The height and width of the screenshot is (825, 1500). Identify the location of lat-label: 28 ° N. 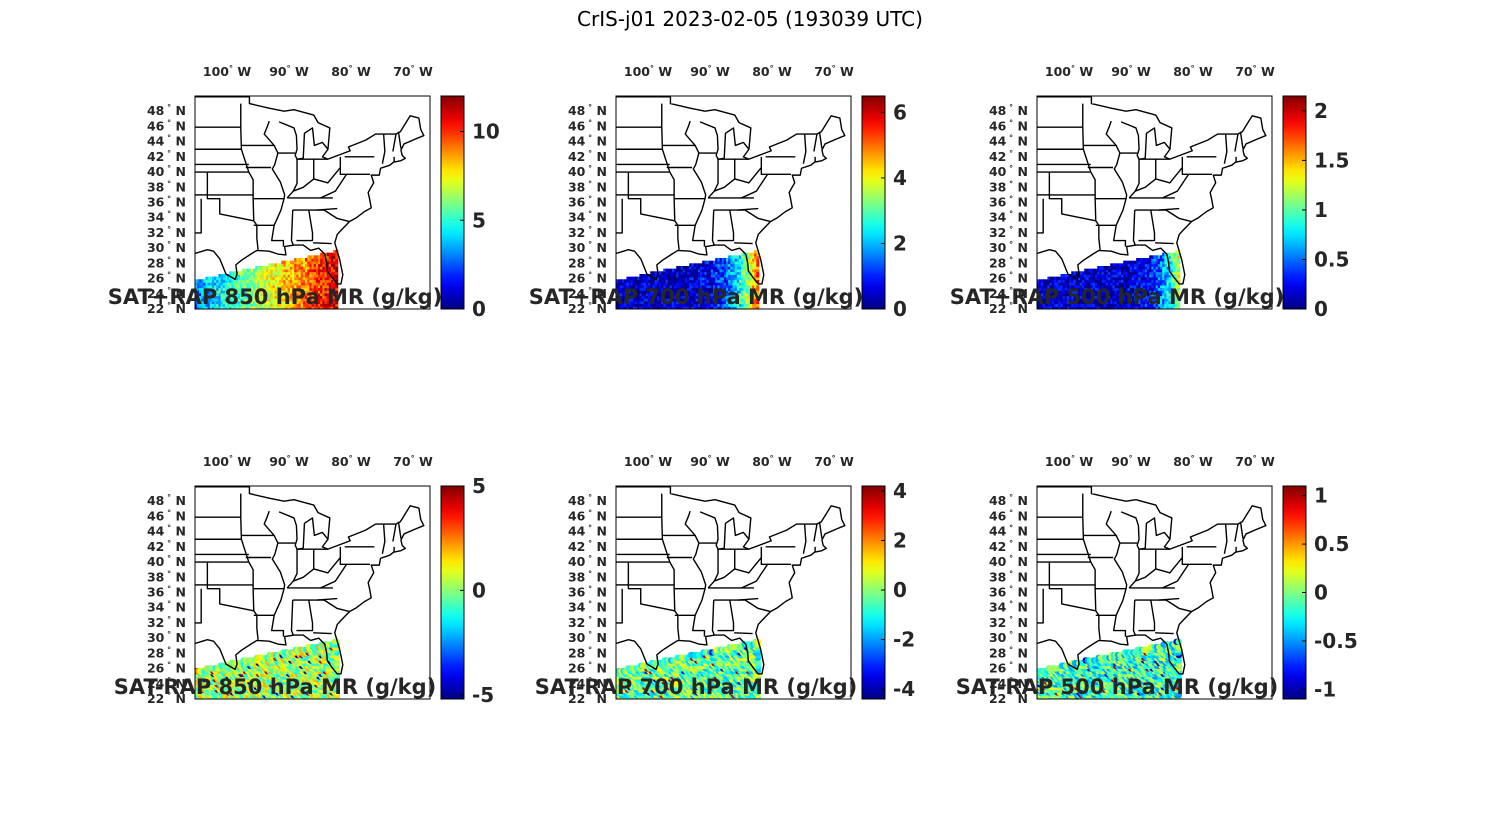
(587, 262).